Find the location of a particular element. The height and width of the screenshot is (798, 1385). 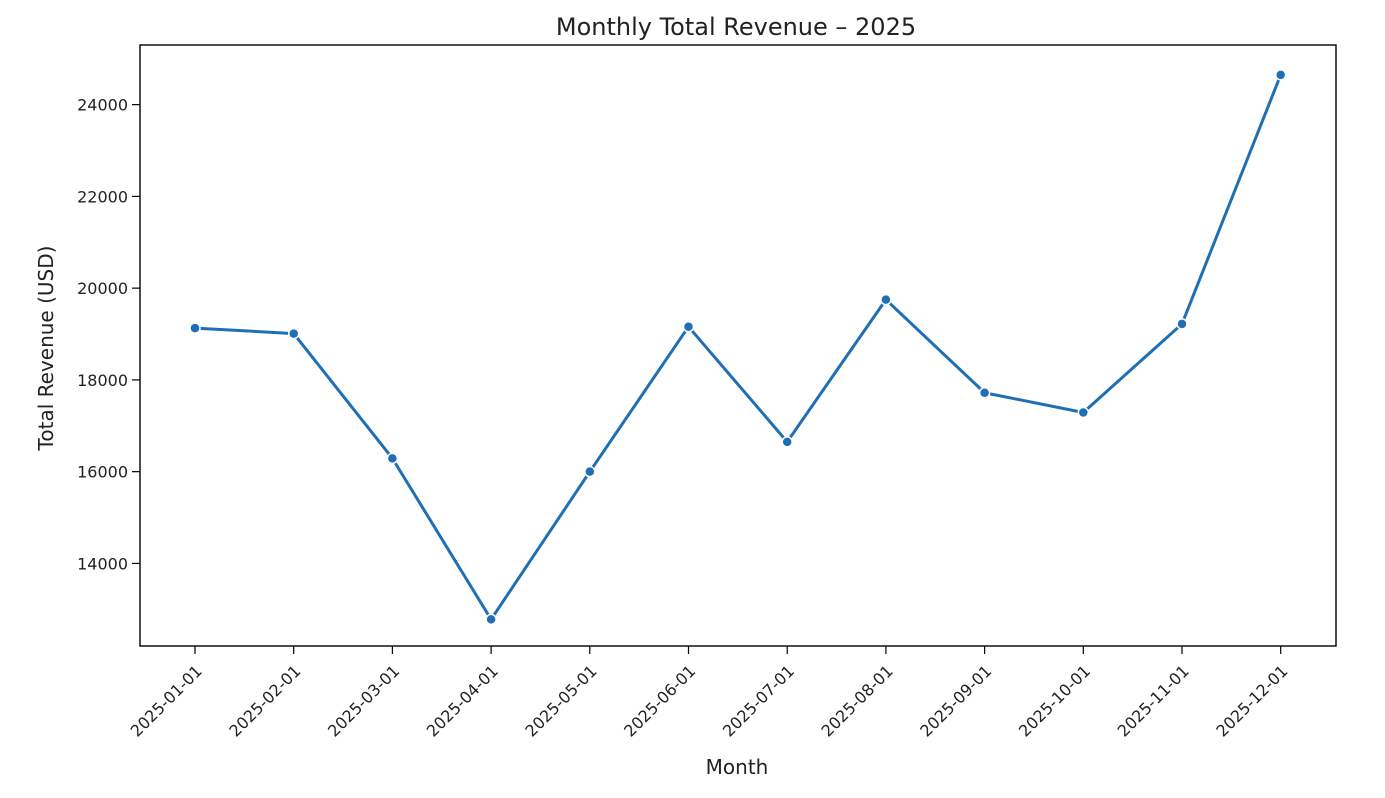

x-tick-label: 2025-05-01 is located at coordinates (560, 700).